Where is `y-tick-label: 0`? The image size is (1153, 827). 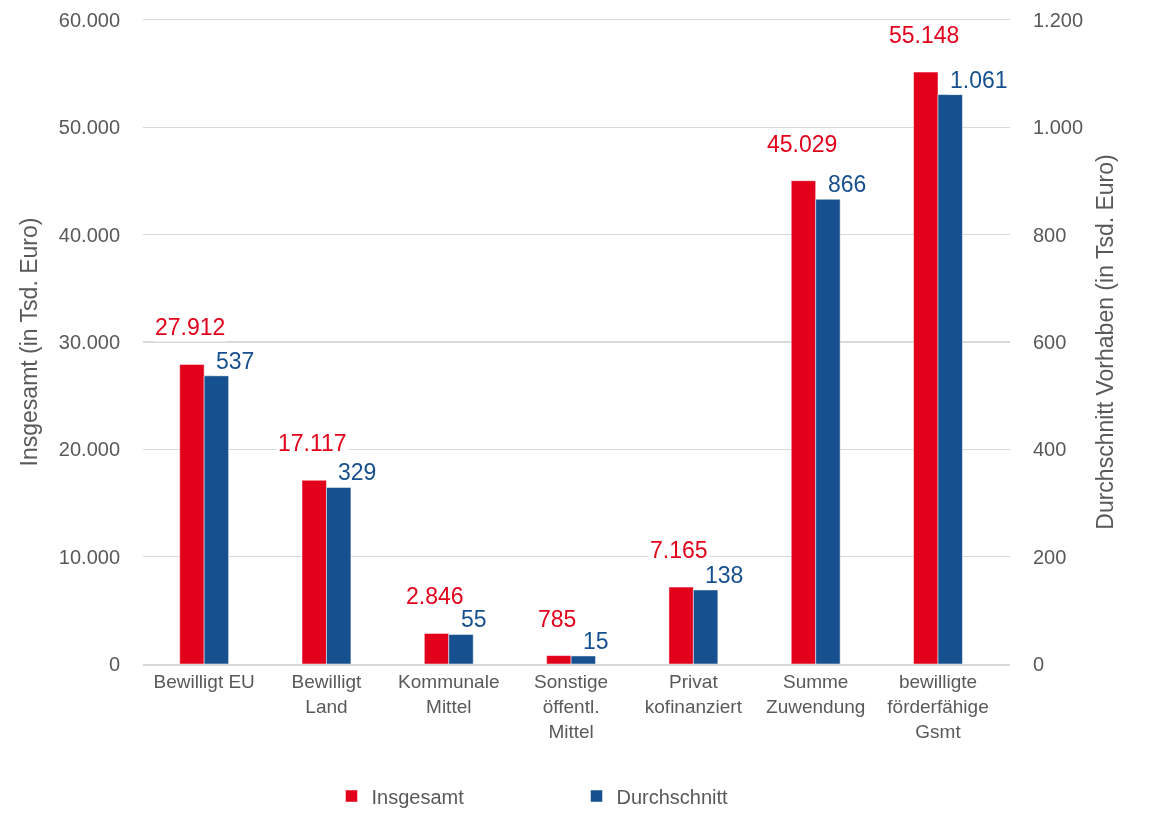 y-tick-label: 0 is located at coordinates (114, 664).